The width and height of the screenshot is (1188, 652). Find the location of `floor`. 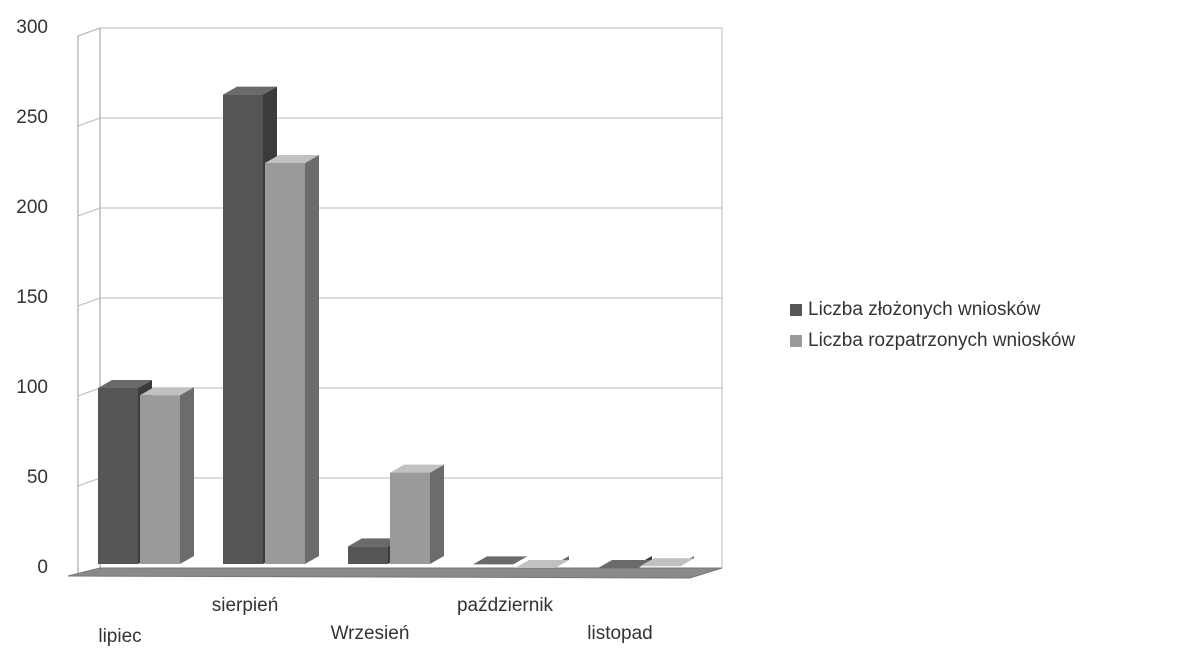

floor is located at coordinates (395, 573).